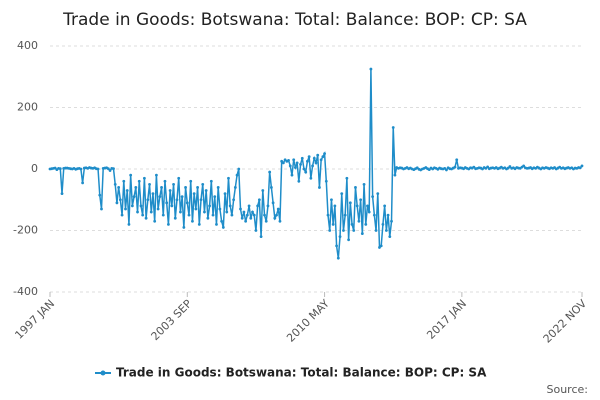 This screenshot has width=600, height=400. Describe the element at coordinates (27, 45) in the screenshot. I see `y-tick-label: 400` at that location.